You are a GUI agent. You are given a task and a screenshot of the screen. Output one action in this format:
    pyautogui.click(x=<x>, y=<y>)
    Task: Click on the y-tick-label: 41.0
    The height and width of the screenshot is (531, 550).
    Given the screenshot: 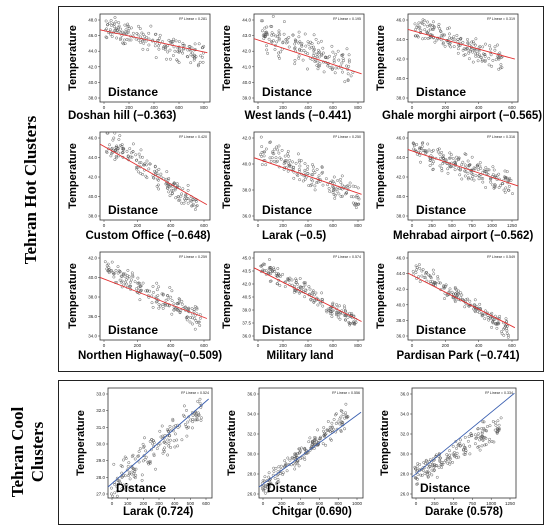 What is the action you would take?
    pyautogui.click(x=246, y=66)
    